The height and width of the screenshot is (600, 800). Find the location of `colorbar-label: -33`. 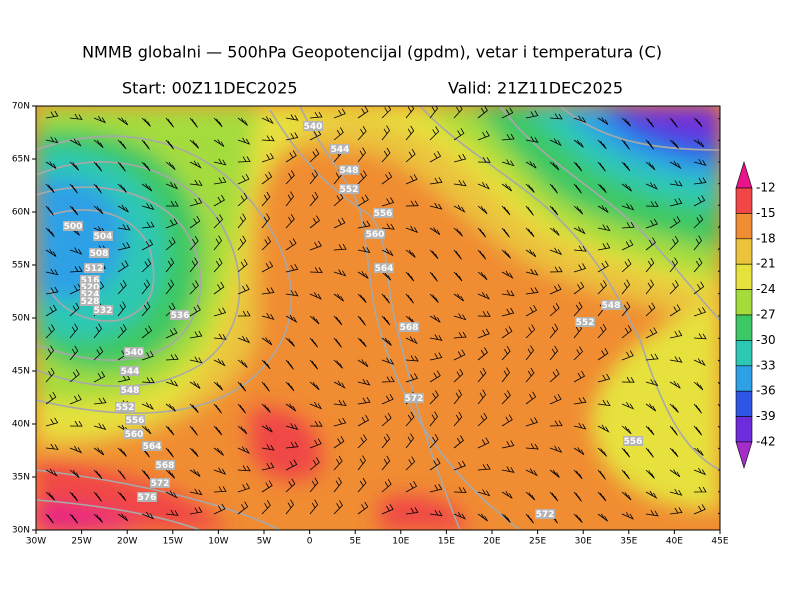

colorbar-label: -33 is located at coordinates (766, 365).